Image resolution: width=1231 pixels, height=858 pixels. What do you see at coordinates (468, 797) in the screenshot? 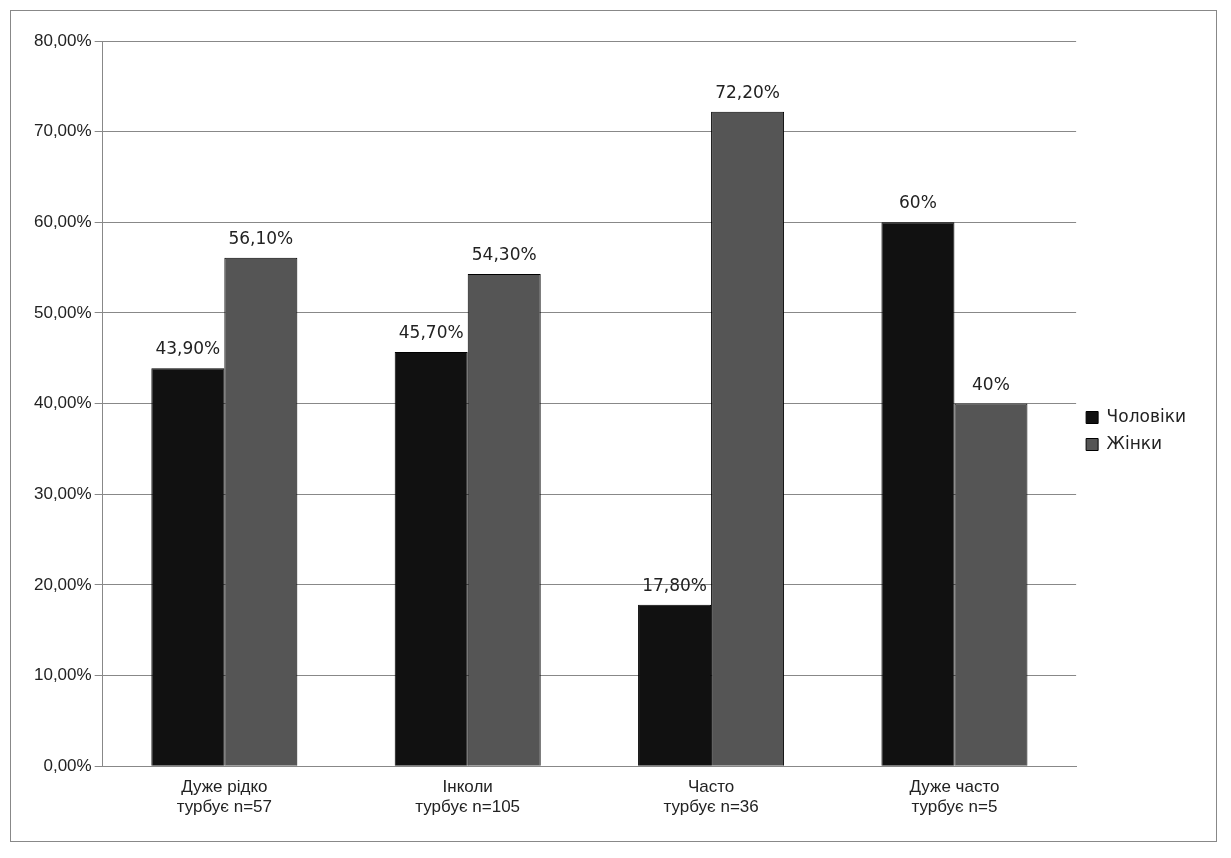
I see `x-tick-label: Інколи турбує n=105` at bounding box center [468, 797].